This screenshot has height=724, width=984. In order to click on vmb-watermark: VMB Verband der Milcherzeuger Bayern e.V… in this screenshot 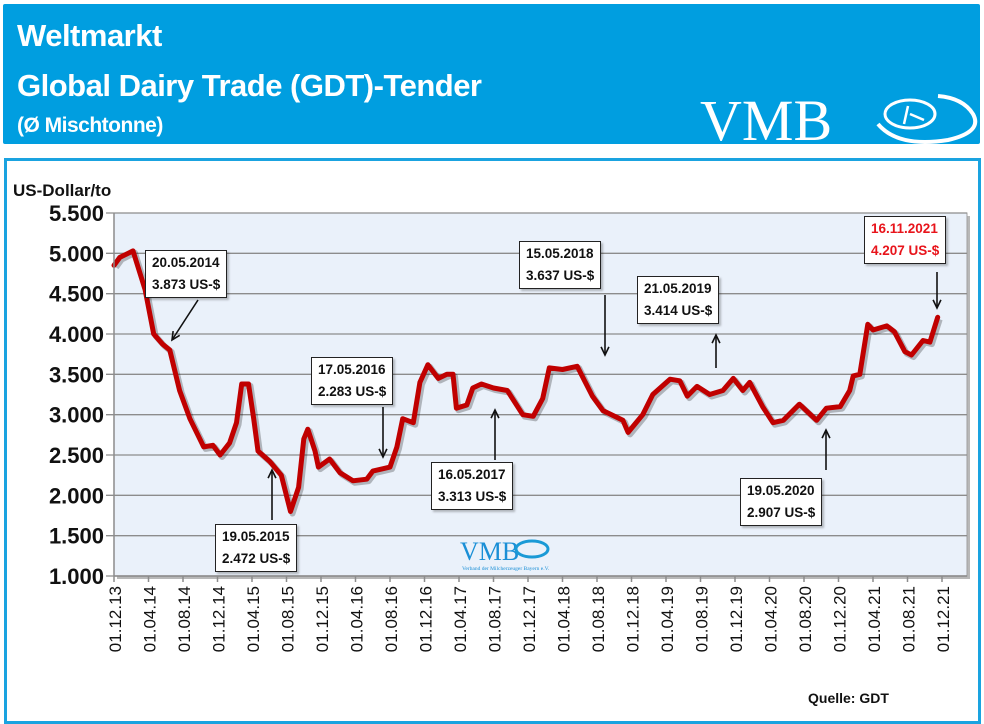, I will do `click(505, 554)`.